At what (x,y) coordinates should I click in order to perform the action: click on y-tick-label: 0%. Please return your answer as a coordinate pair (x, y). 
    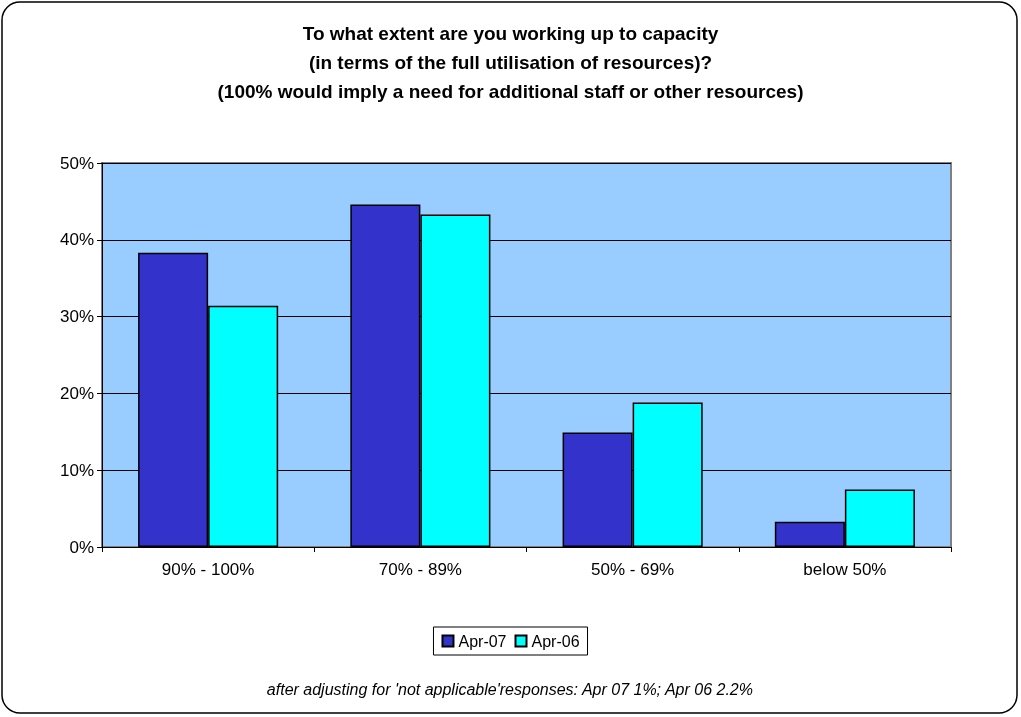
    Looking at the image, I should click on (81, 547).